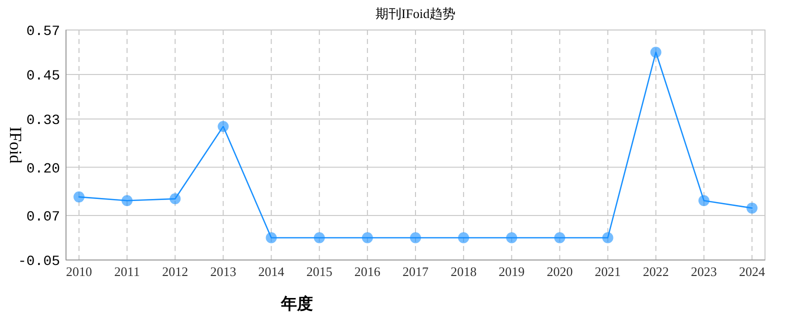 This screenshot has height=330, width=790. Describe the element at coordinates (607, 271) in the screenshot. I see `x-tick-label: 2021` at that location.